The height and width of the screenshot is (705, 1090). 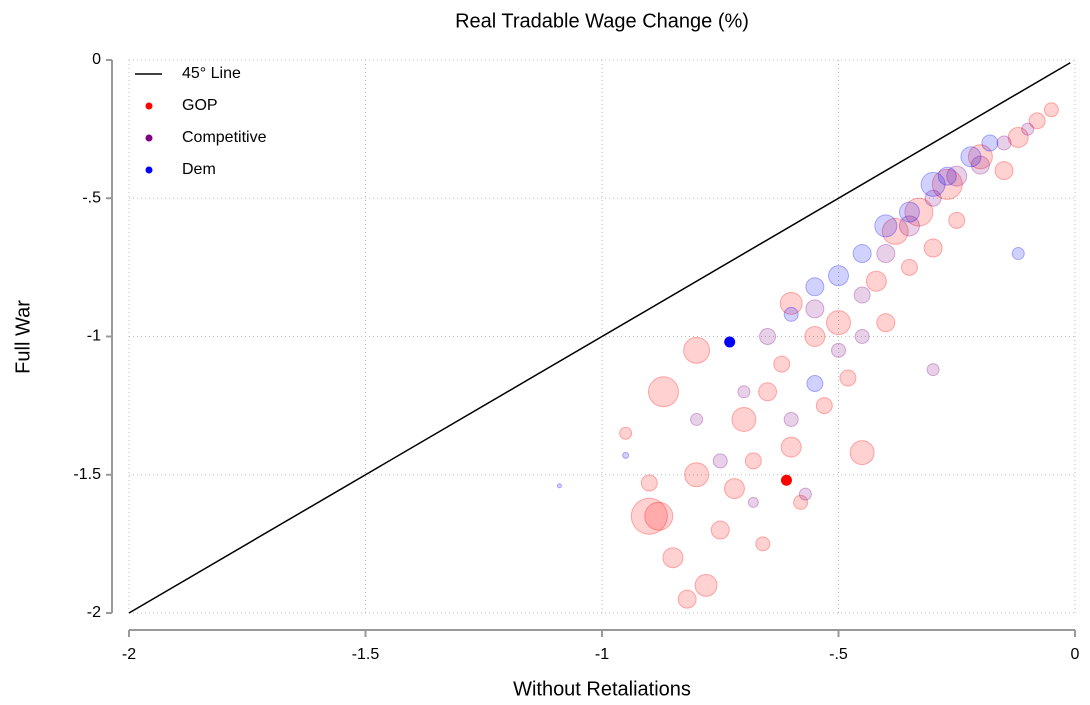 I want to click on legend-label: 45° Line, so click(x=211, y=73).